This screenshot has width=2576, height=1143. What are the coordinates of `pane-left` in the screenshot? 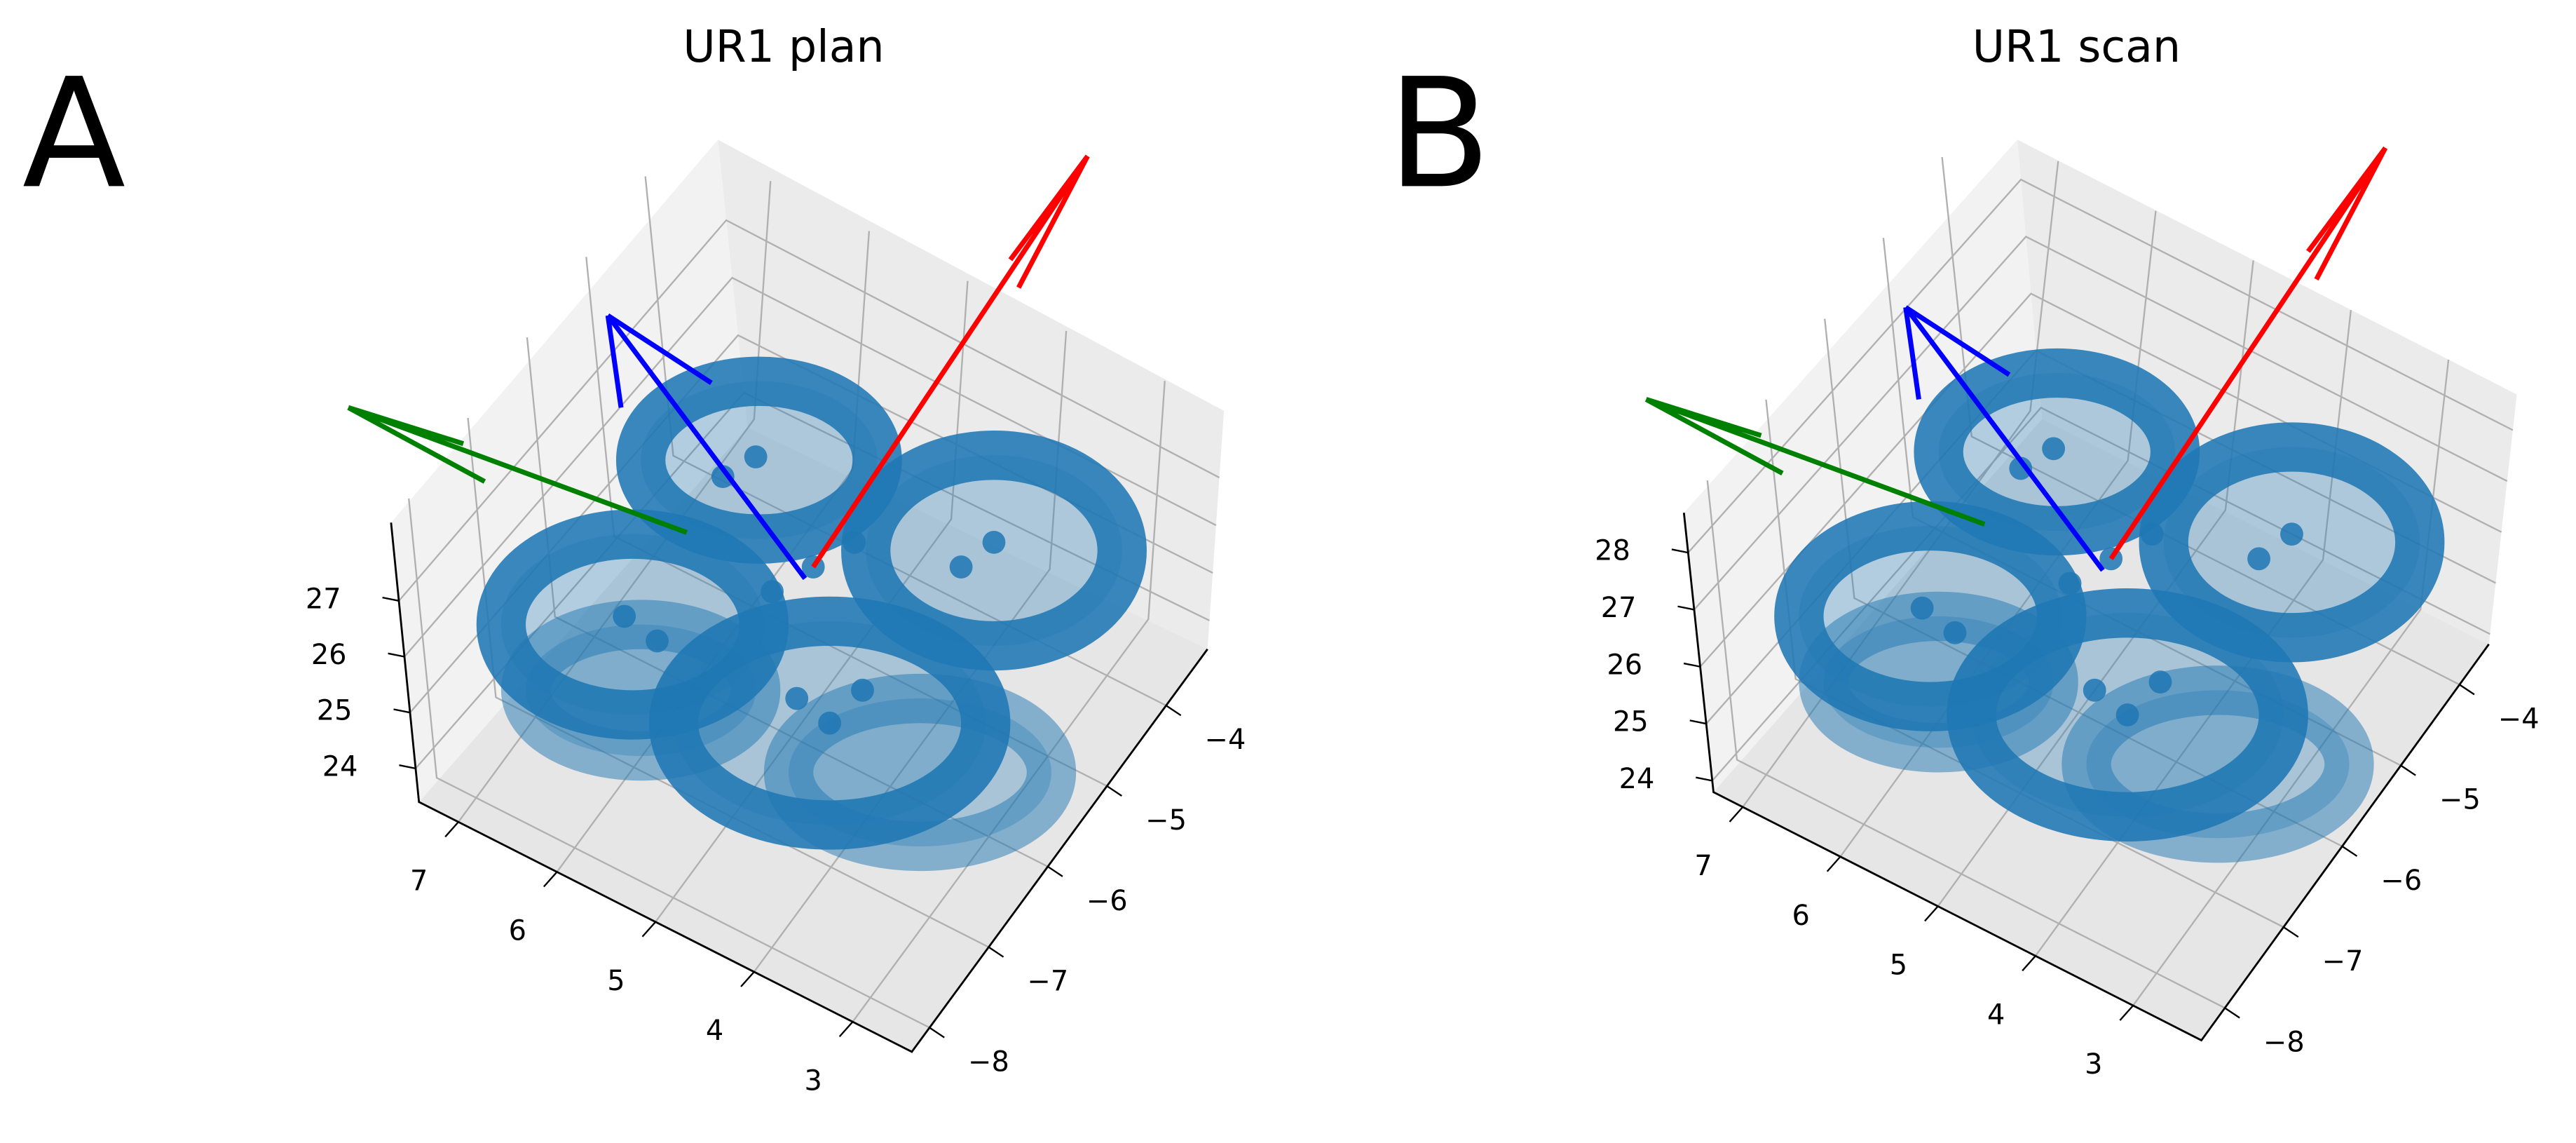 It's located at (1863, 466).